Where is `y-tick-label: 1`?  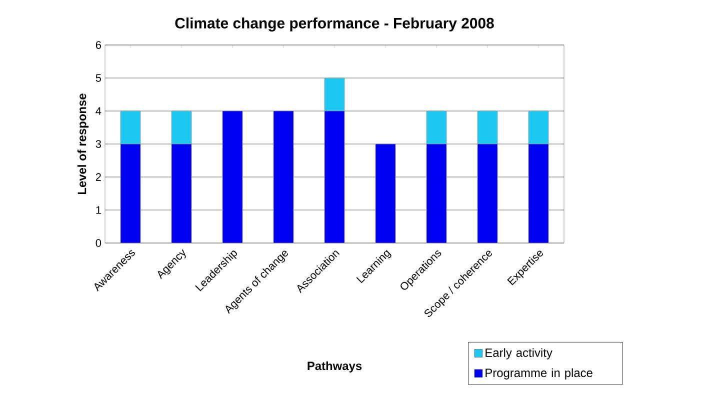 y-tick-label: 1 is located at coordinates (98, 210).